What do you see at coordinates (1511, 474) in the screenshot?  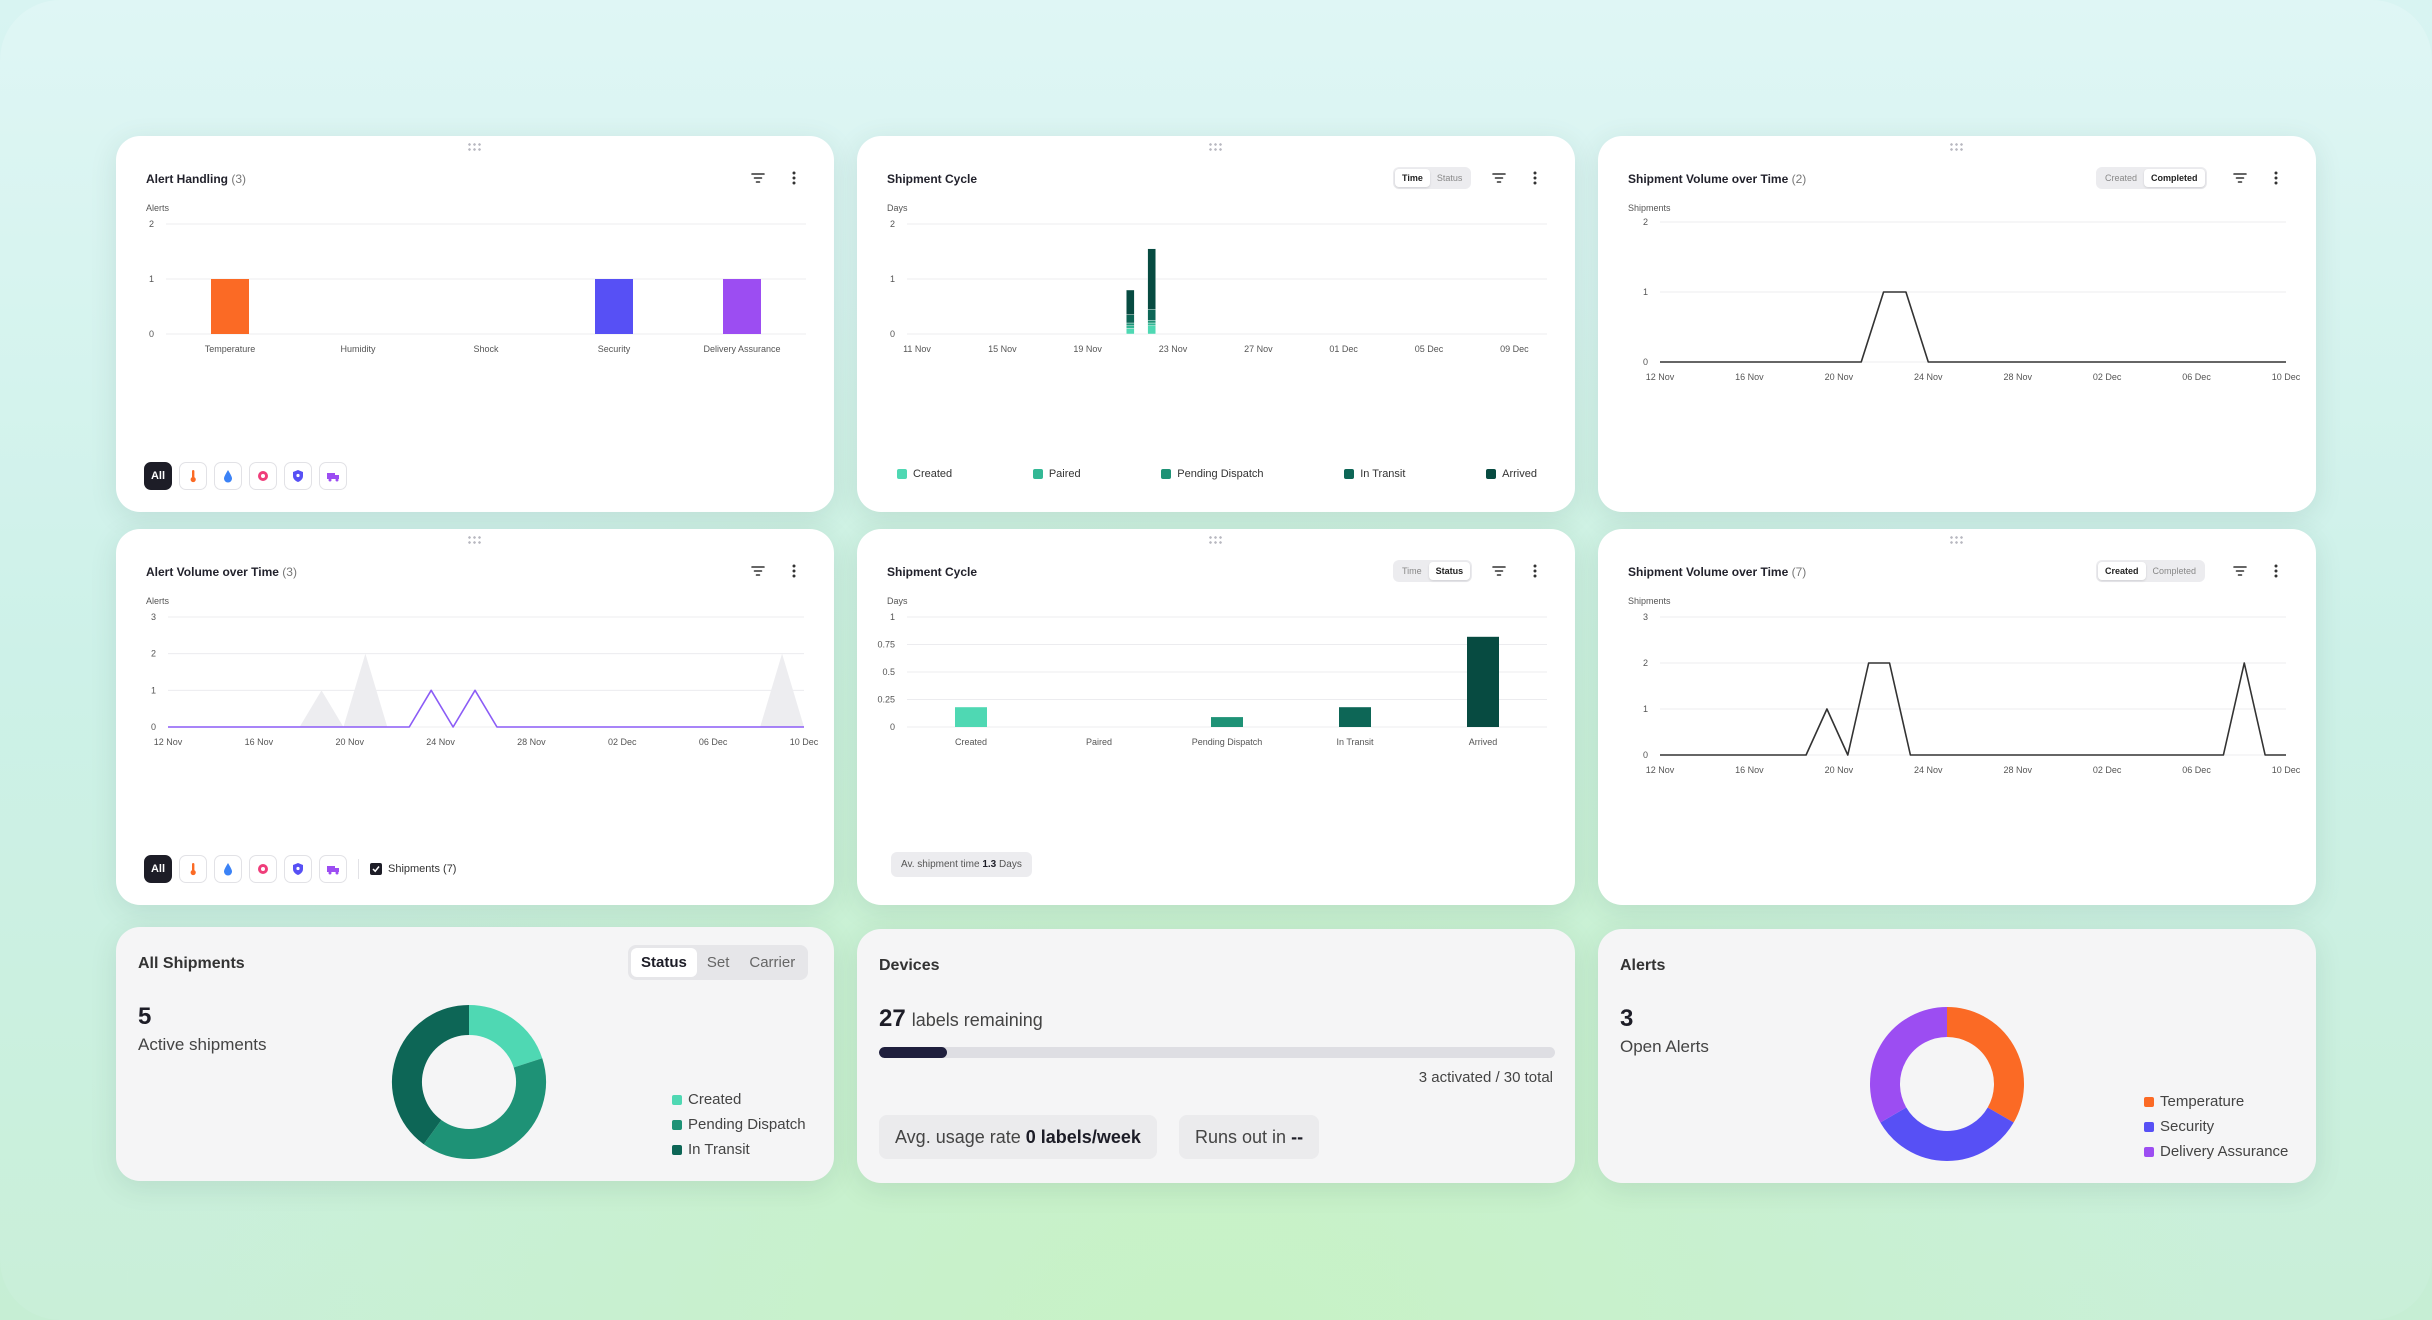 I see `legend-item: Arrived` at bounding box center [1511, 474].